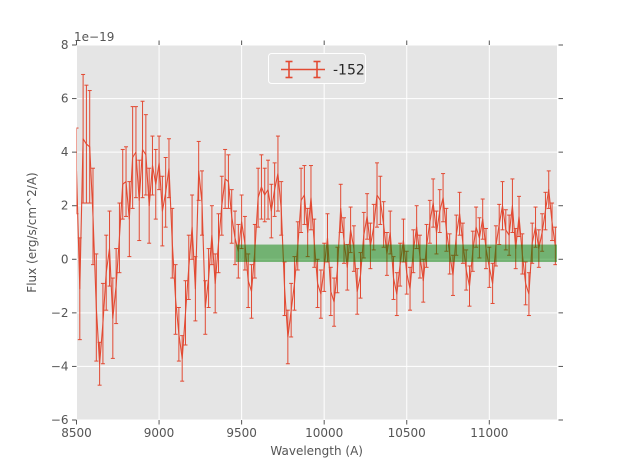 The width and height of the screenshot is (617, 467). What do you see at coordinates (60, 420) in the screenshot?
I see `y-tick-label: −6` at bounding box center [60, 420].